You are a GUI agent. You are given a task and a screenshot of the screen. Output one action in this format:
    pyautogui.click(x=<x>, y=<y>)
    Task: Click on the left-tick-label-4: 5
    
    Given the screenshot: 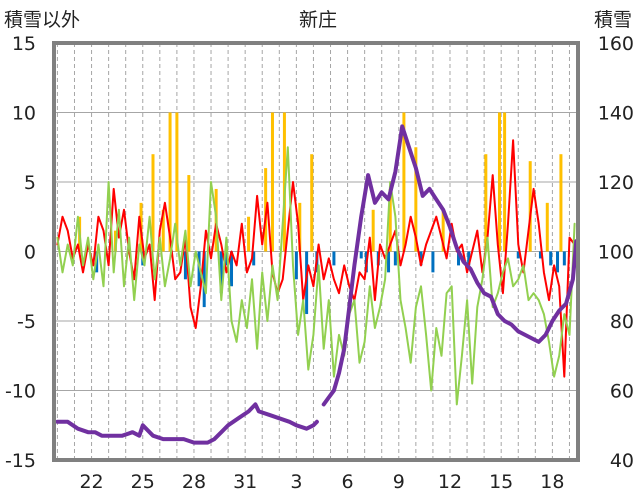 What is the action you would take?
    pyautogui.click(x=30, y=183)
    